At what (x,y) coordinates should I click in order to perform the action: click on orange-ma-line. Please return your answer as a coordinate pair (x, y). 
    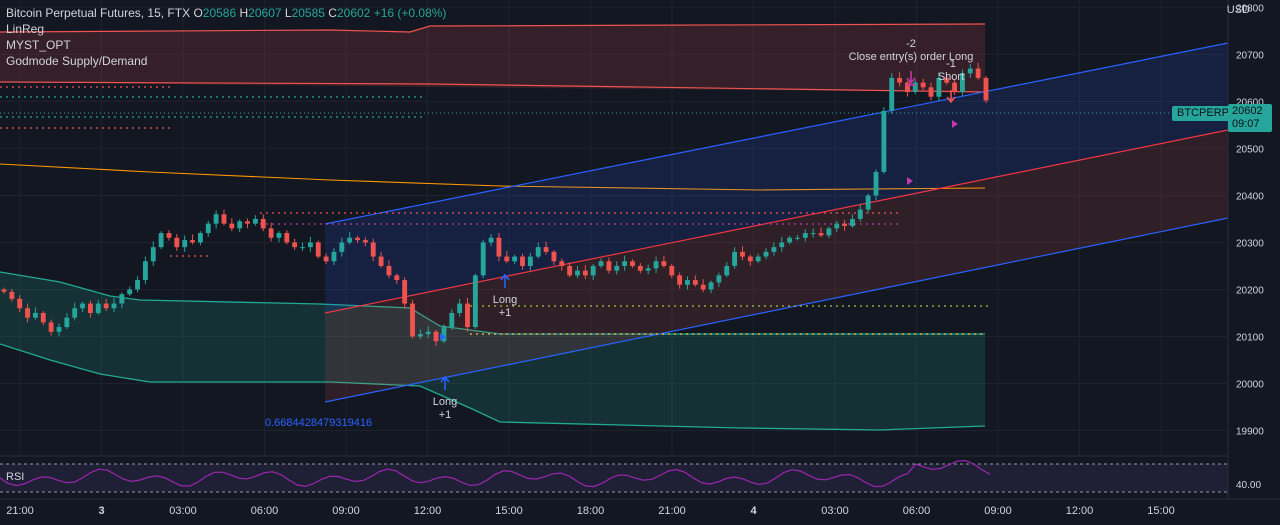
    Looking at the image, I should click on (493, 177).